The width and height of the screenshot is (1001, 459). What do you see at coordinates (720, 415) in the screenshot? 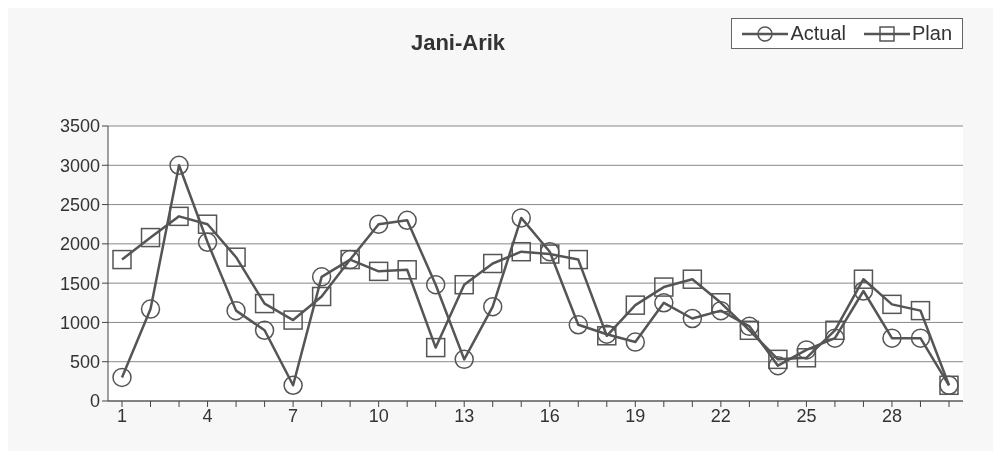
I see `x-tick-label: 22` at bounding box center [720, 415].